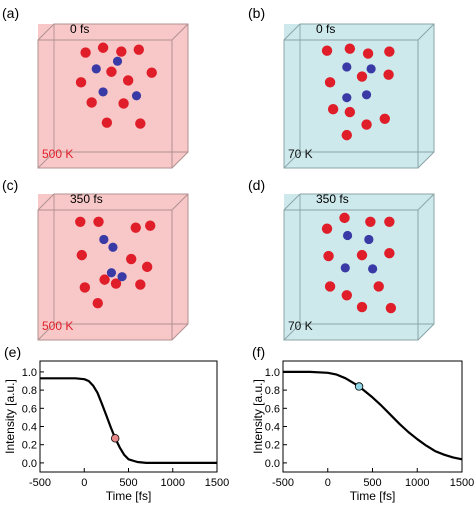 This screenshot has width=474, height=506. I want to click on panel-b: (b) 0 fs 70 K, so click(341, 87).